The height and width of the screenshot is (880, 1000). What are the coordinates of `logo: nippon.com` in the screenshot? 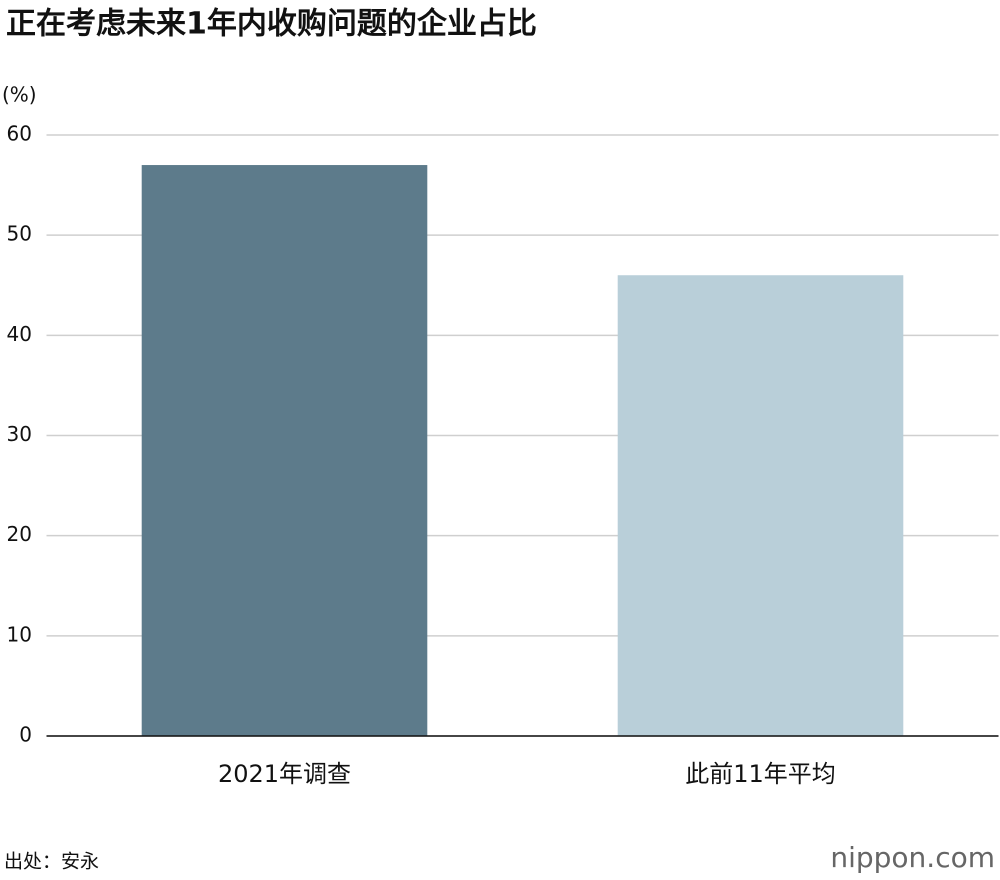 It's located at (912, 857).